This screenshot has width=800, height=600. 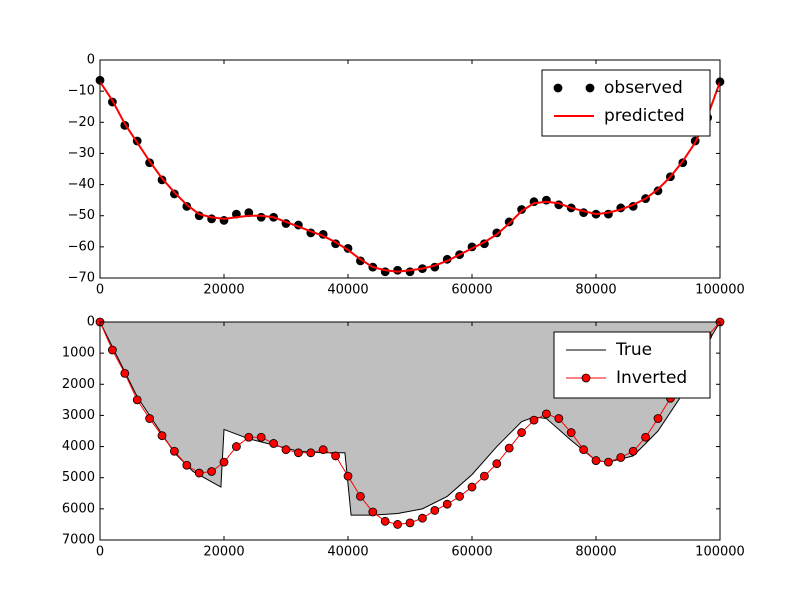 I want to click on y-tick-label: 2000, so click(x=78, y=384).